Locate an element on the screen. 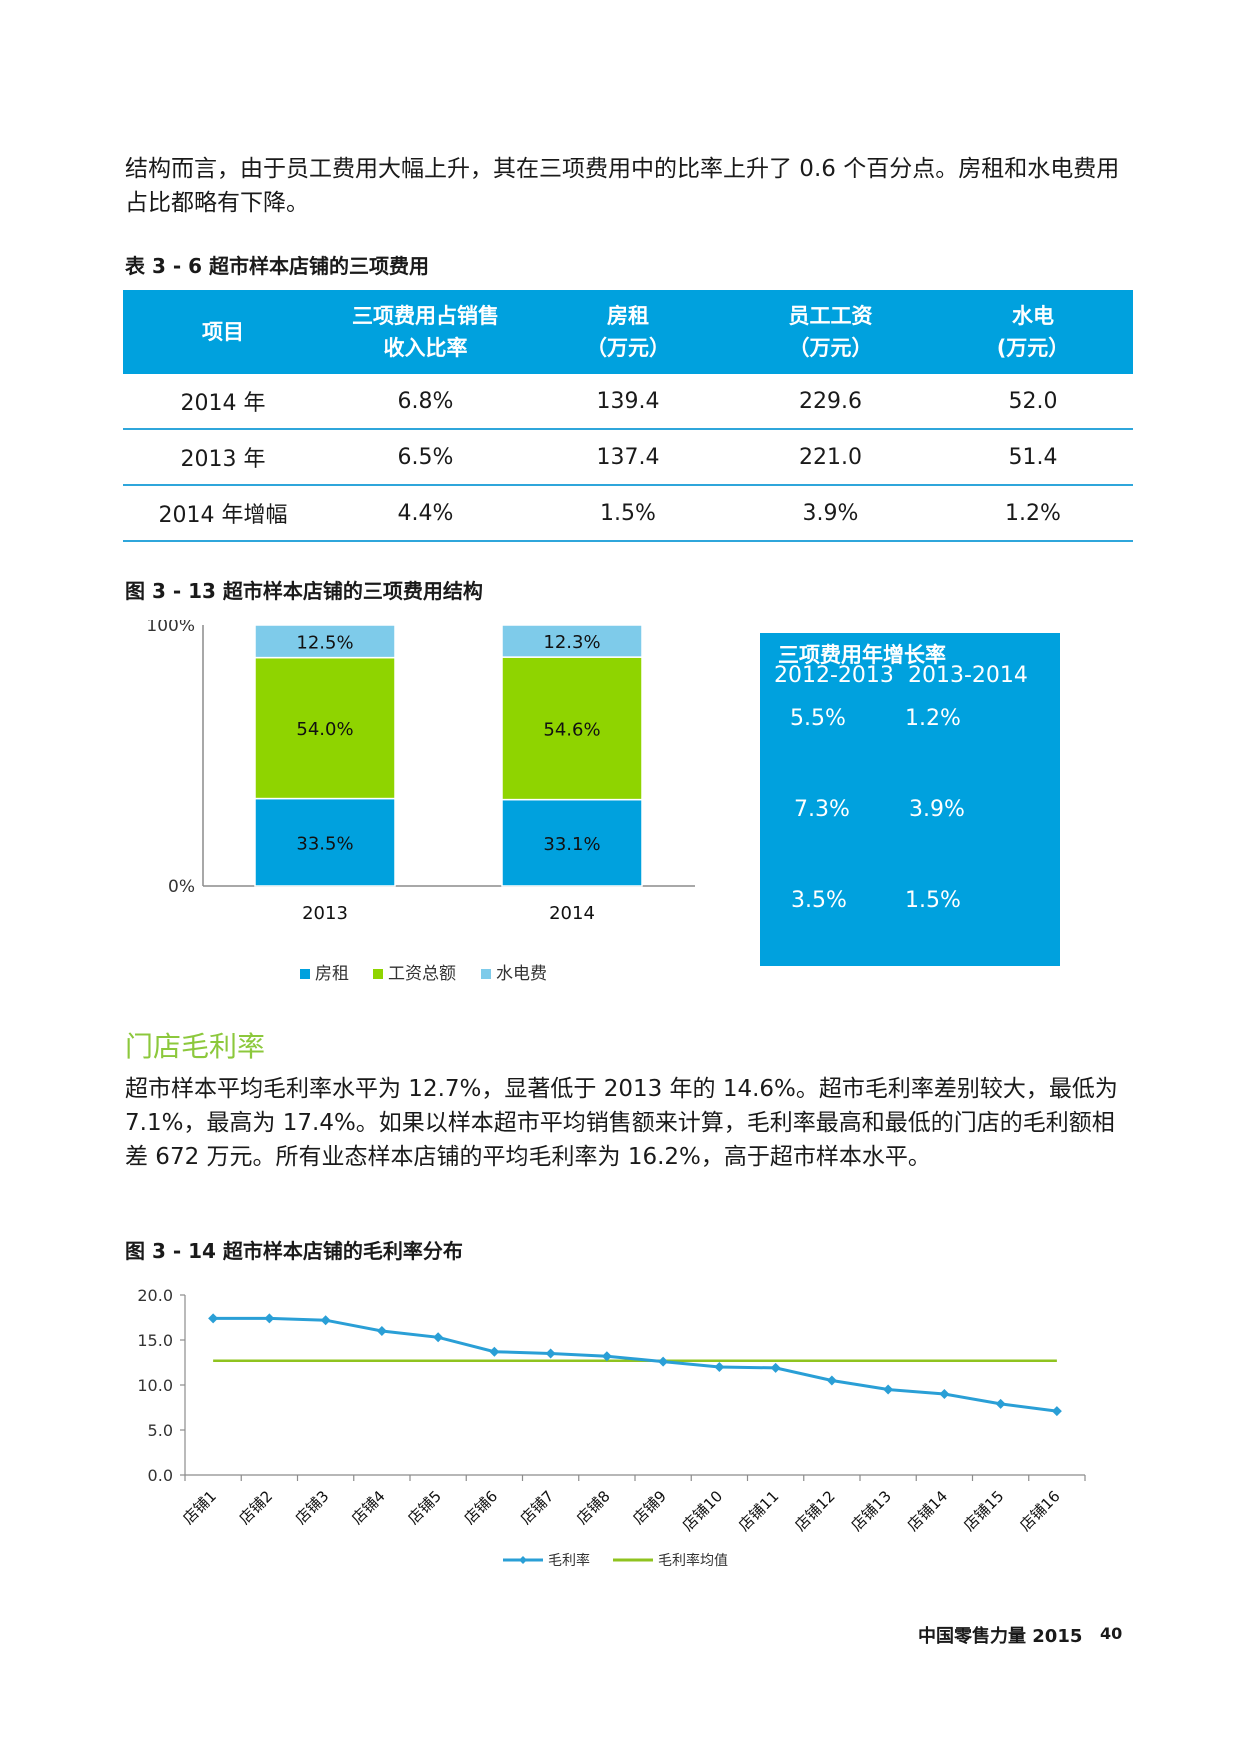 This screenshot has width=1240, height=1754. x-tick-label: 2014 is located at coordinates (572, 913).